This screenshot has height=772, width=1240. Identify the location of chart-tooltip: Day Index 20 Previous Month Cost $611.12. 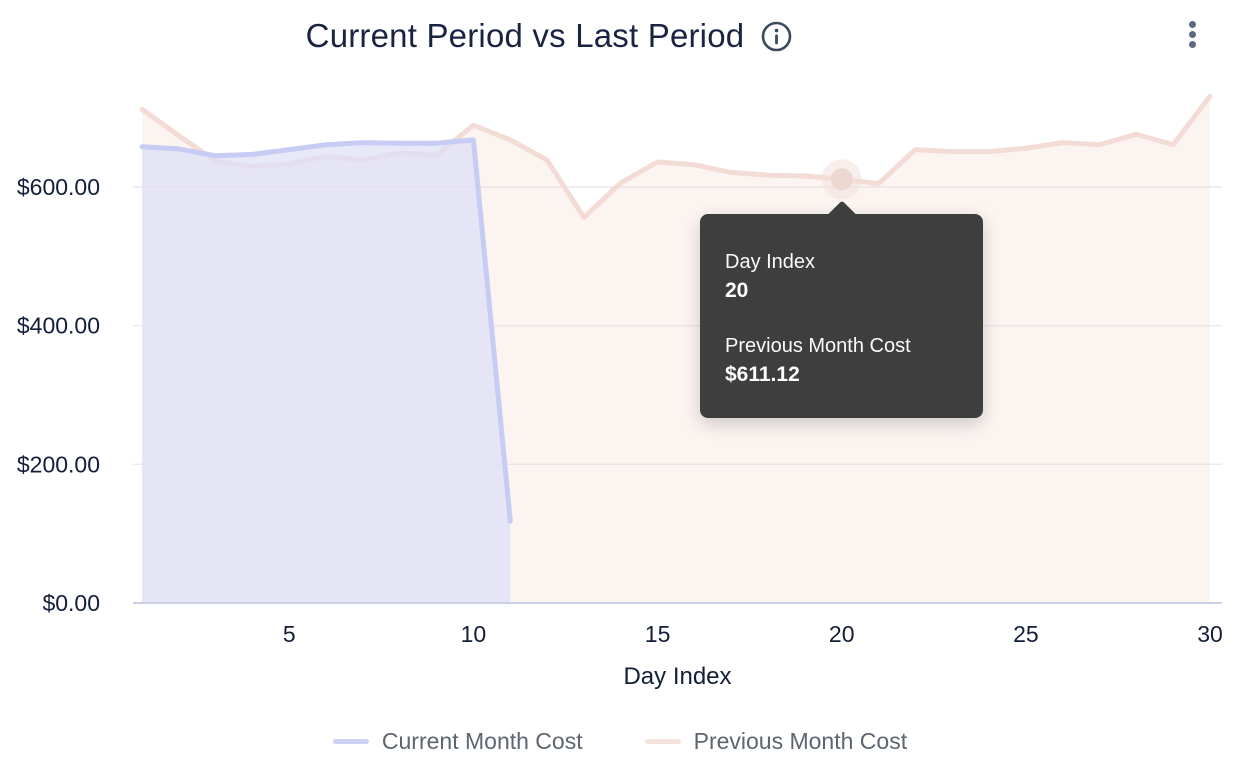
(841, 316).